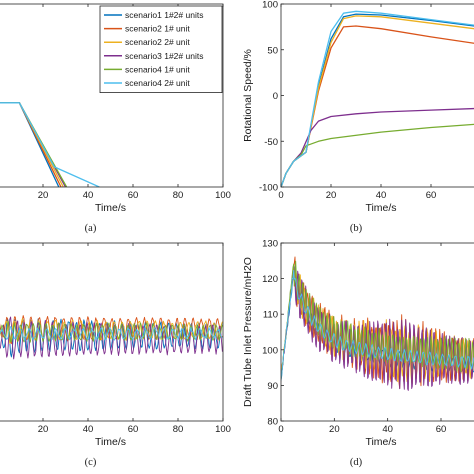 This screenshot has height=474, width=474. Describe the element at coordinates (157, 83) in the screenshot. I see `legend-entry: scenario4 2# unit` at that location.